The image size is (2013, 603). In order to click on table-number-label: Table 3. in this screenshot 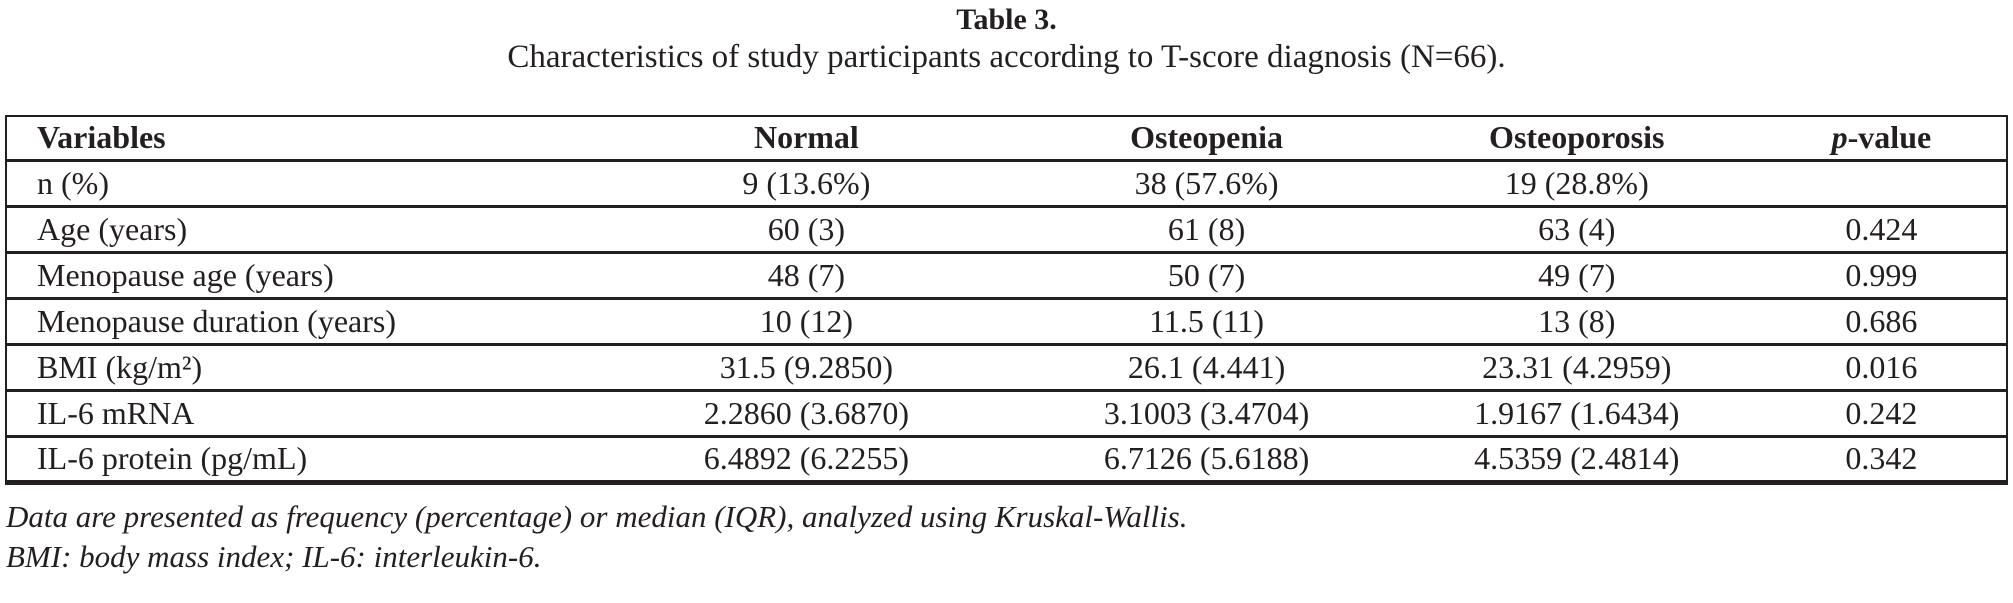, I will do `click(1006, 19)`.